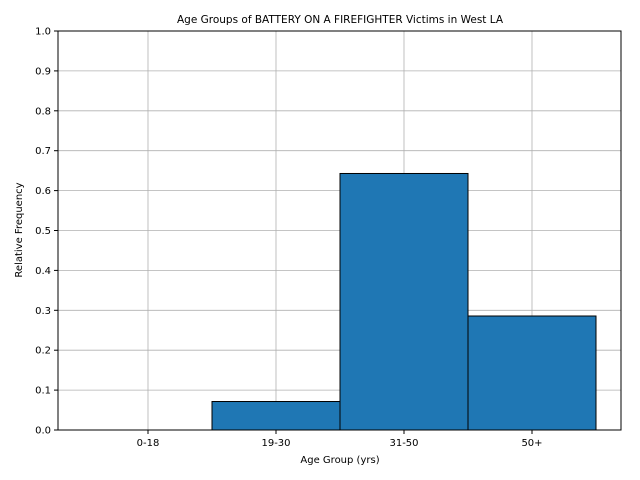 This screenshot has height=480, width=640. I want to click on y-tick-label: 0.8, so click(43, 111).